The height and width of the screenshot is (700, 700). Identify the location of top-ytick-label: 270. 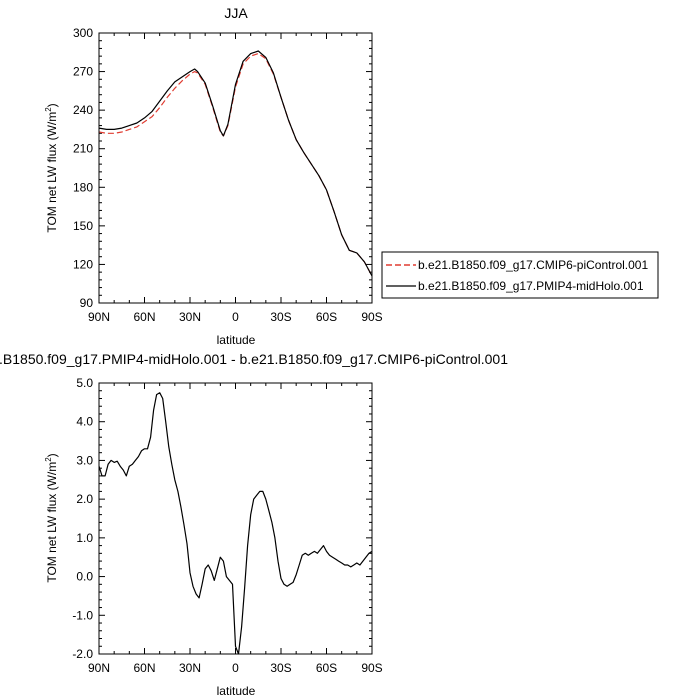
(83, 72).